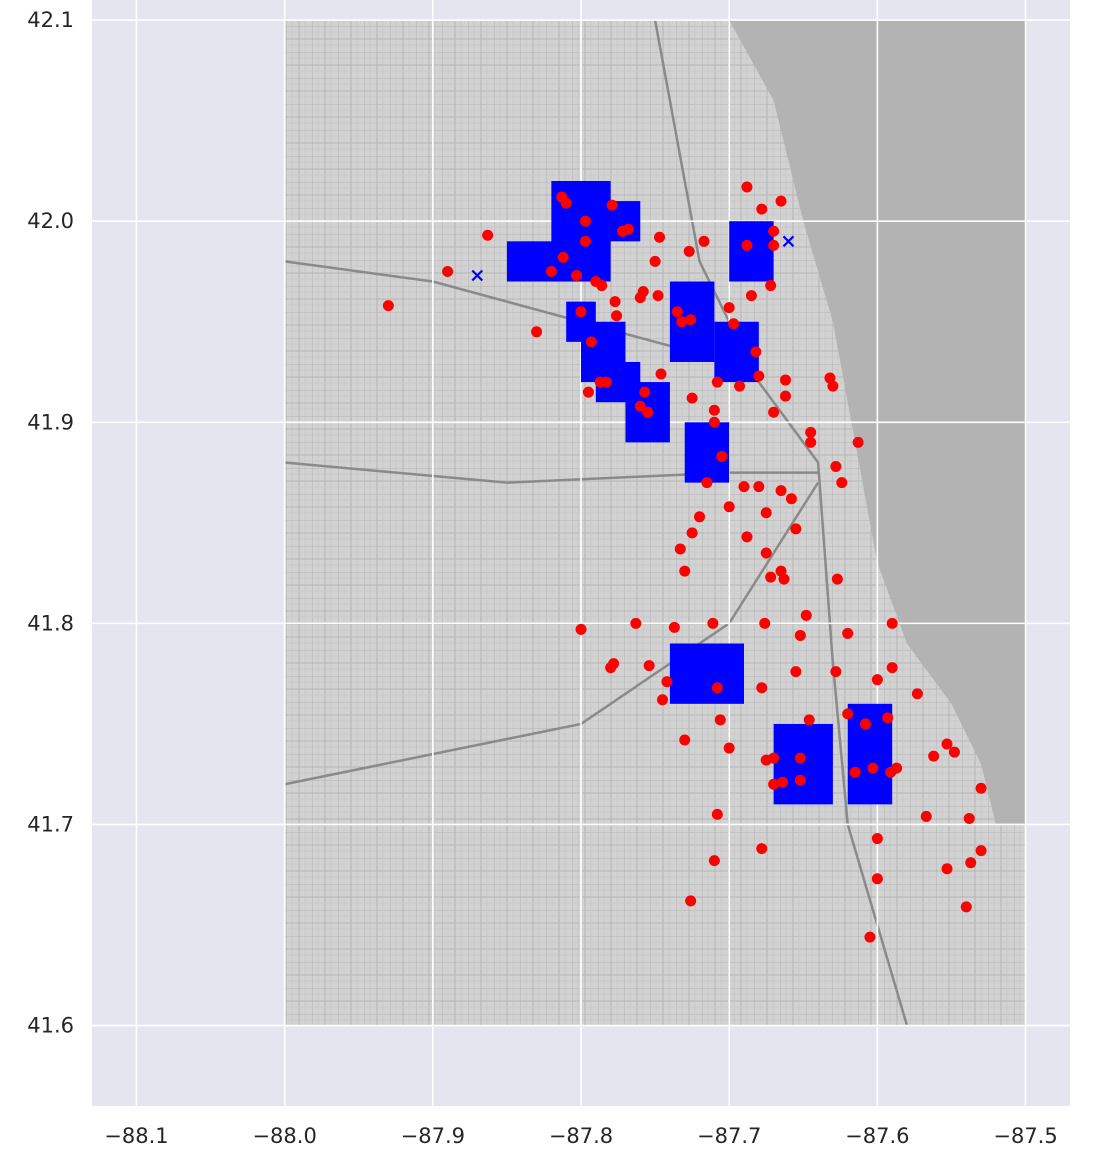 This screenshot has width=1102, height=1166. I want to click on y-axis: 41.6 41.7 41.8 41.9 42.0 42.1, so click(50, 522).